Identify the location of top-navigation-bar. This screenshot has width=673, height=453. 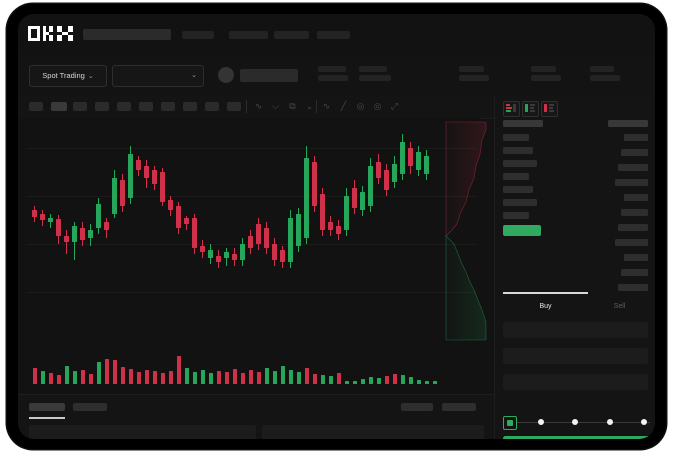
(336, 34).